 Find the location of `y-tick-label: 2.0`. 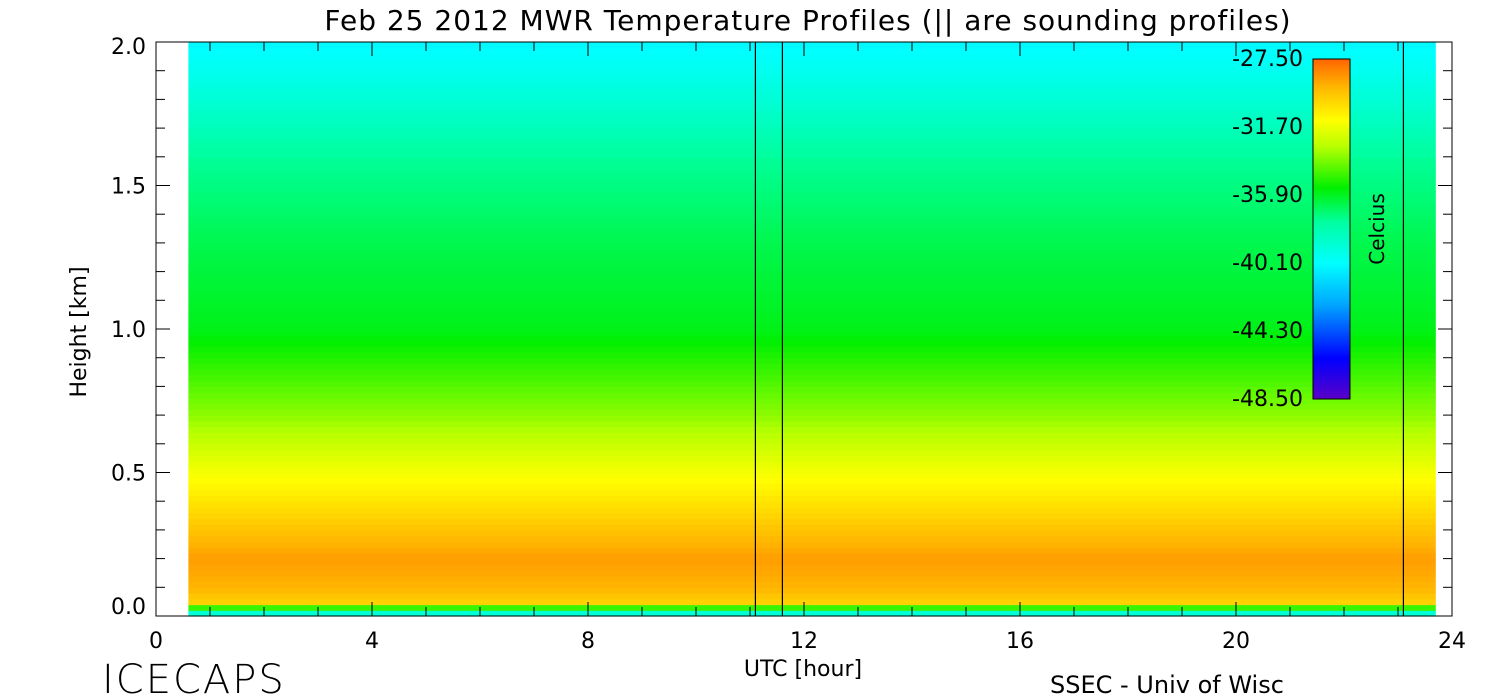

y-tick-label: 2.0 is located at coordinates (128, 47).